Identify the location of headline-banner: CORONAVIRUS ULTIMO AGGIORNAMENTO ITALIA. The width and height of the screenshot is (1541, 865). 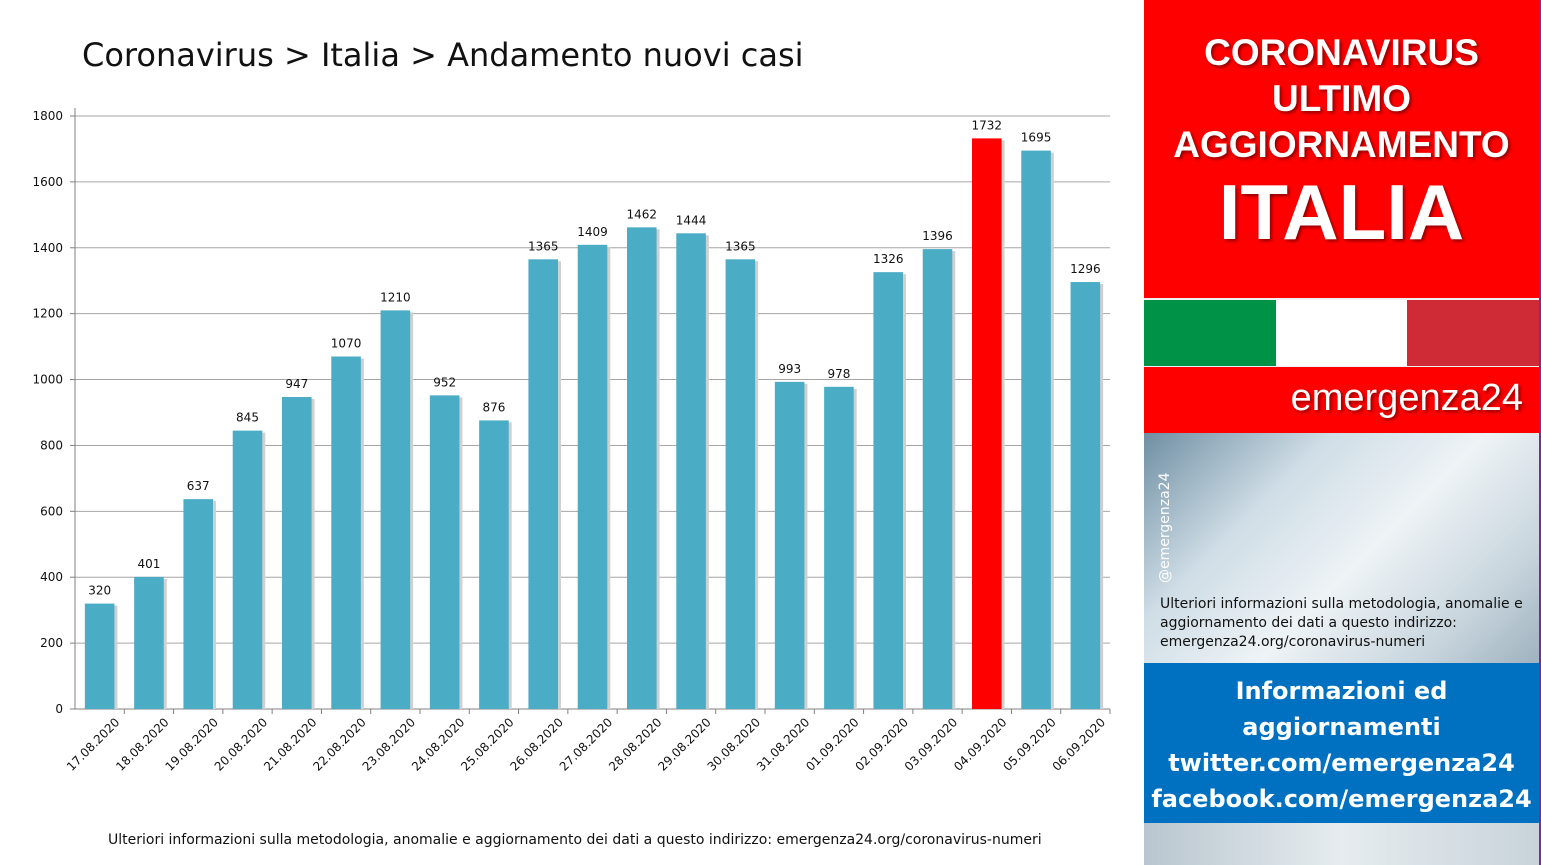
(1341, 149).